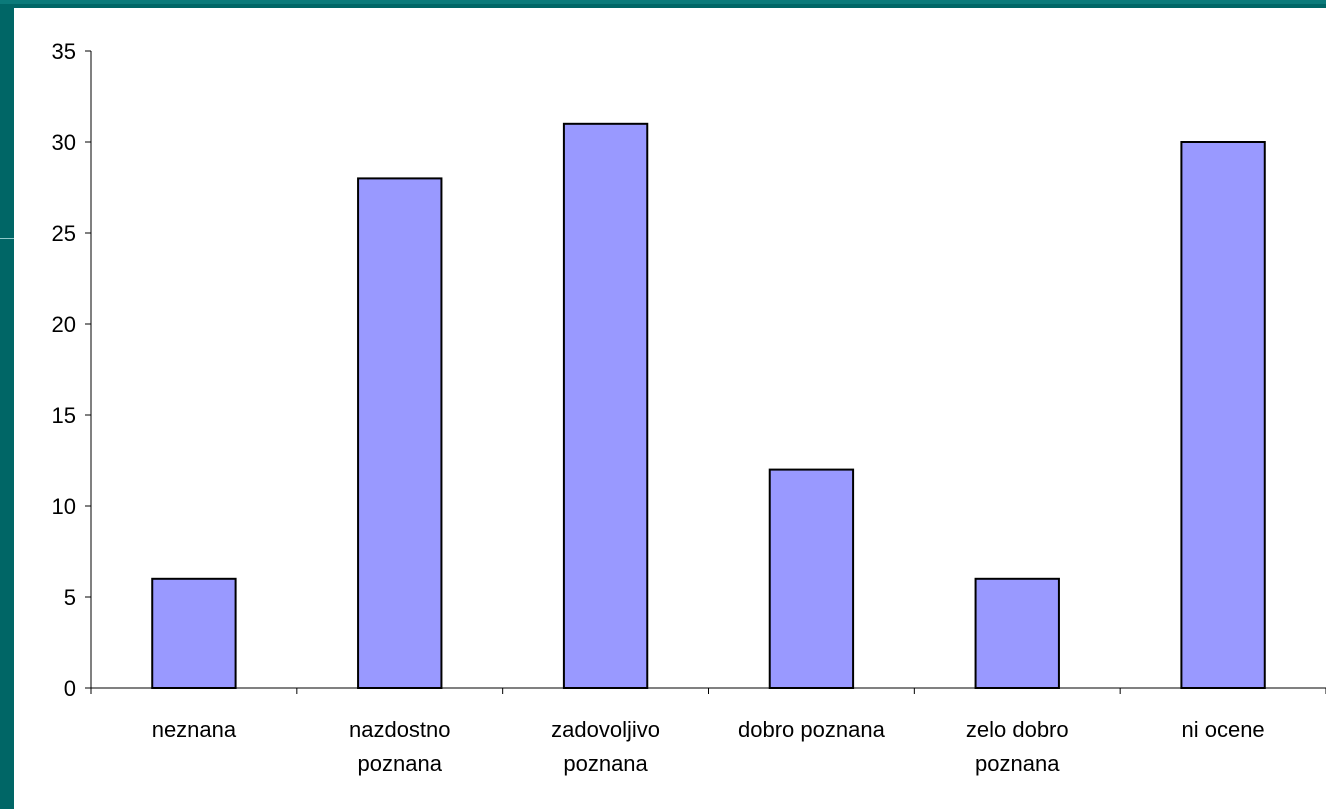  I want to click on y-tick-label: 20, so click(64, 324).